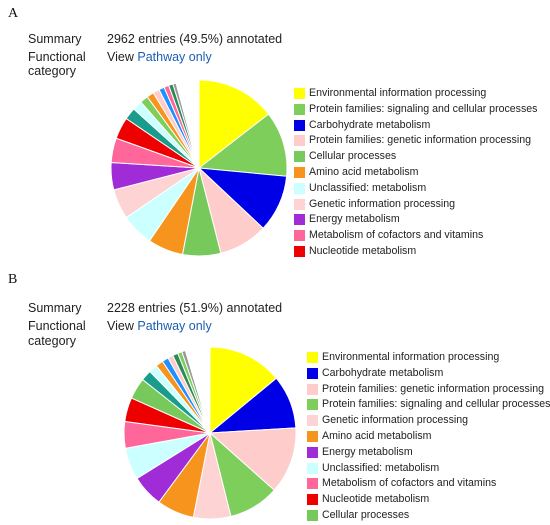 The image size is (550, 525). I want to click on panel-b-view-row: View Pathway only, so click(159, 326).